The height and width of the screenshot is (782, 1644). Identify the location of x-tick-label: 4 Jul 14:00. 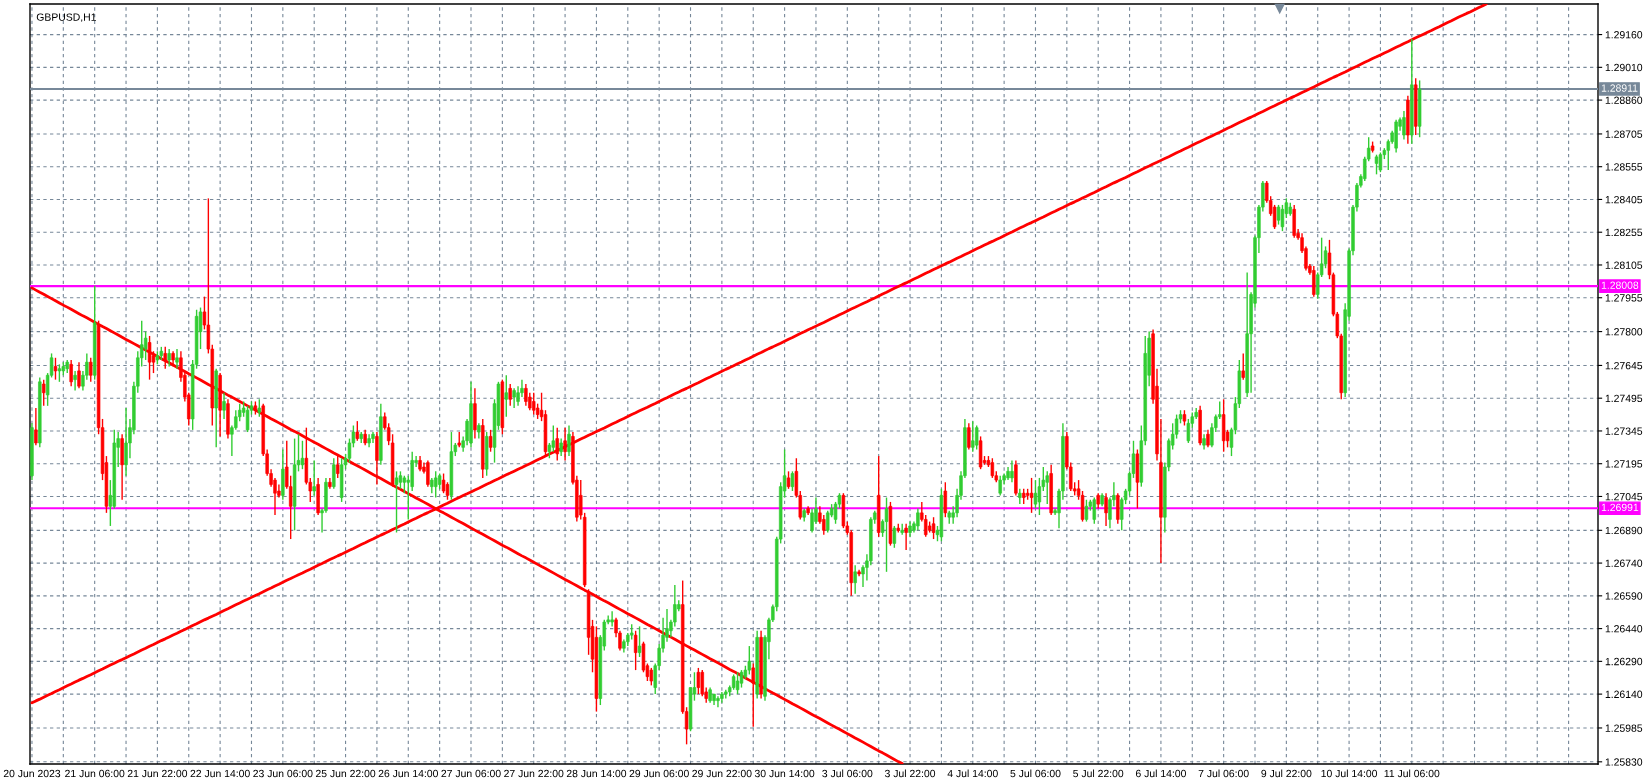
(972, 773).